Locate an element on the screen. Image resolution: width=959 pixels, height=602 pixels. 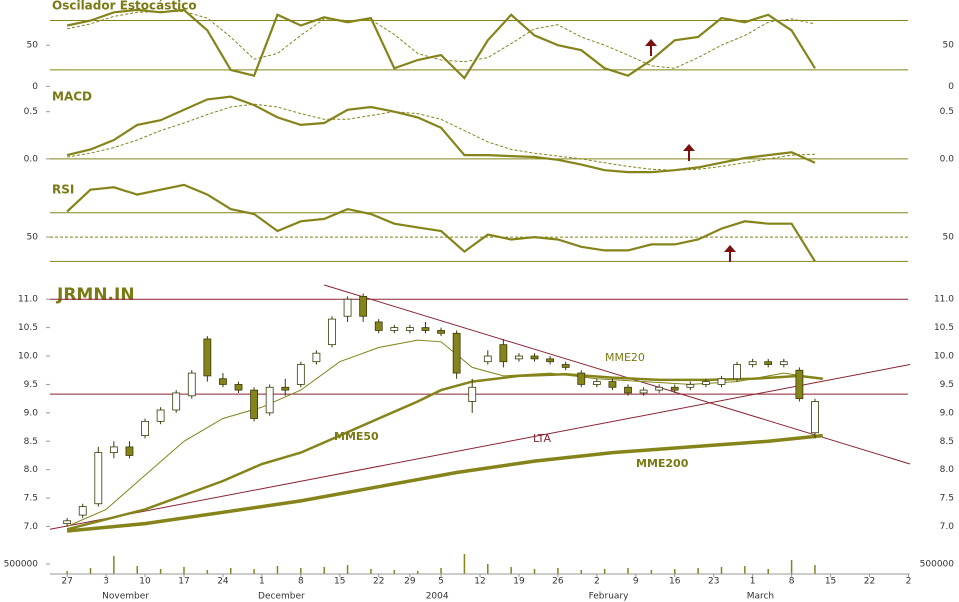
ma-label: MME200 is located at coordinates (662, 463).